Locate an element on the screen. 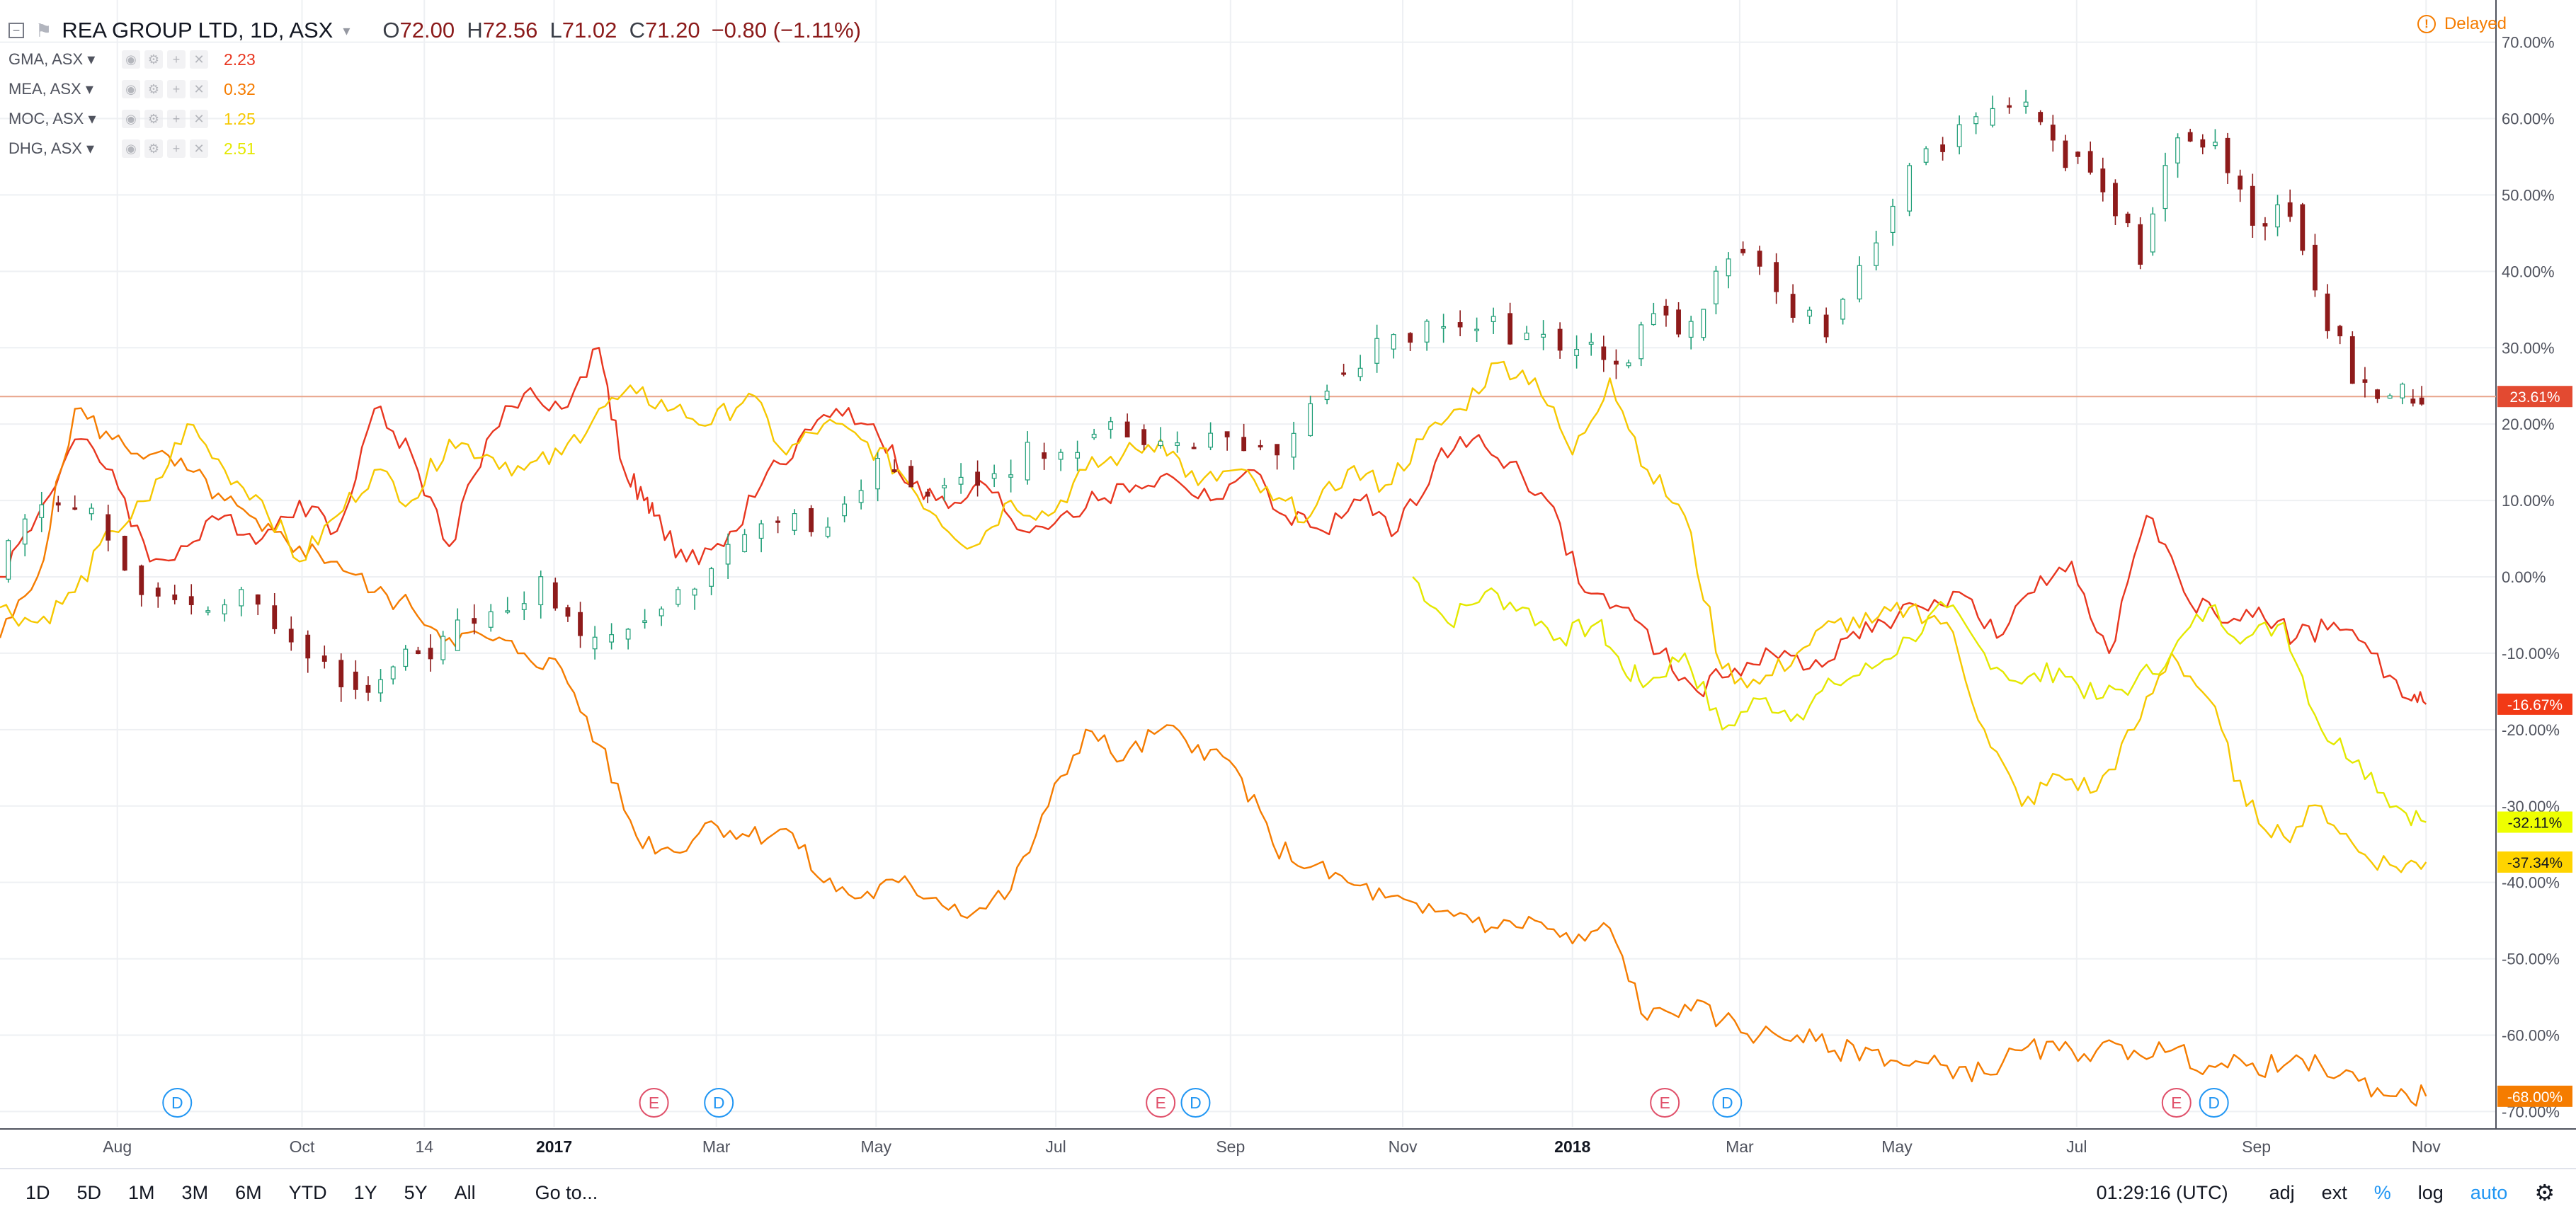 The image size is (2576, 1216). range-button-5y: 5Y is located at coordinates (416, 1192).